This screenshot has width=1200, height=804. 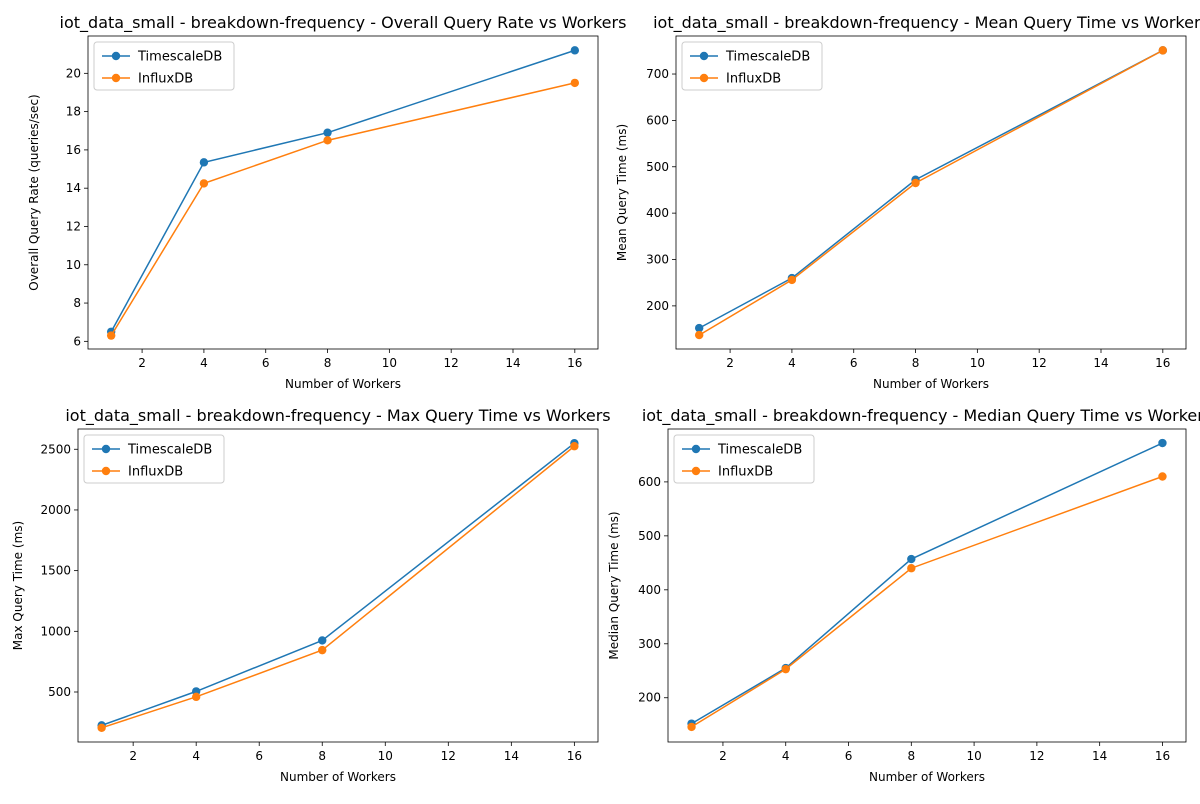 What do you see at coordinates (614, 585) in the screenshot?
I see `y-axis-label: Median Query Time (ms)` at bounding box center [614, 585].